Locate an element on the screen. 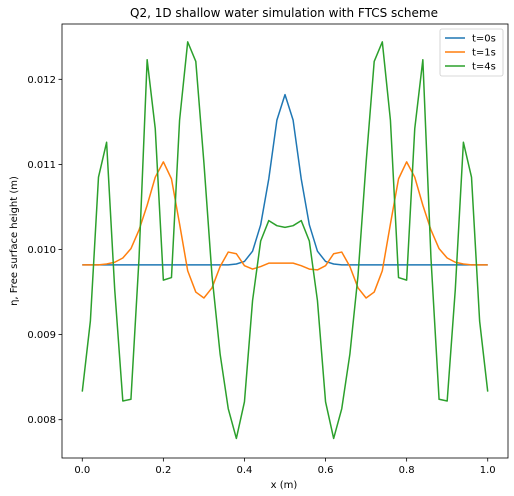 This screenshot has height=496, width=514. x-tick-label: 0.6 is located at coordinates (326, 470).